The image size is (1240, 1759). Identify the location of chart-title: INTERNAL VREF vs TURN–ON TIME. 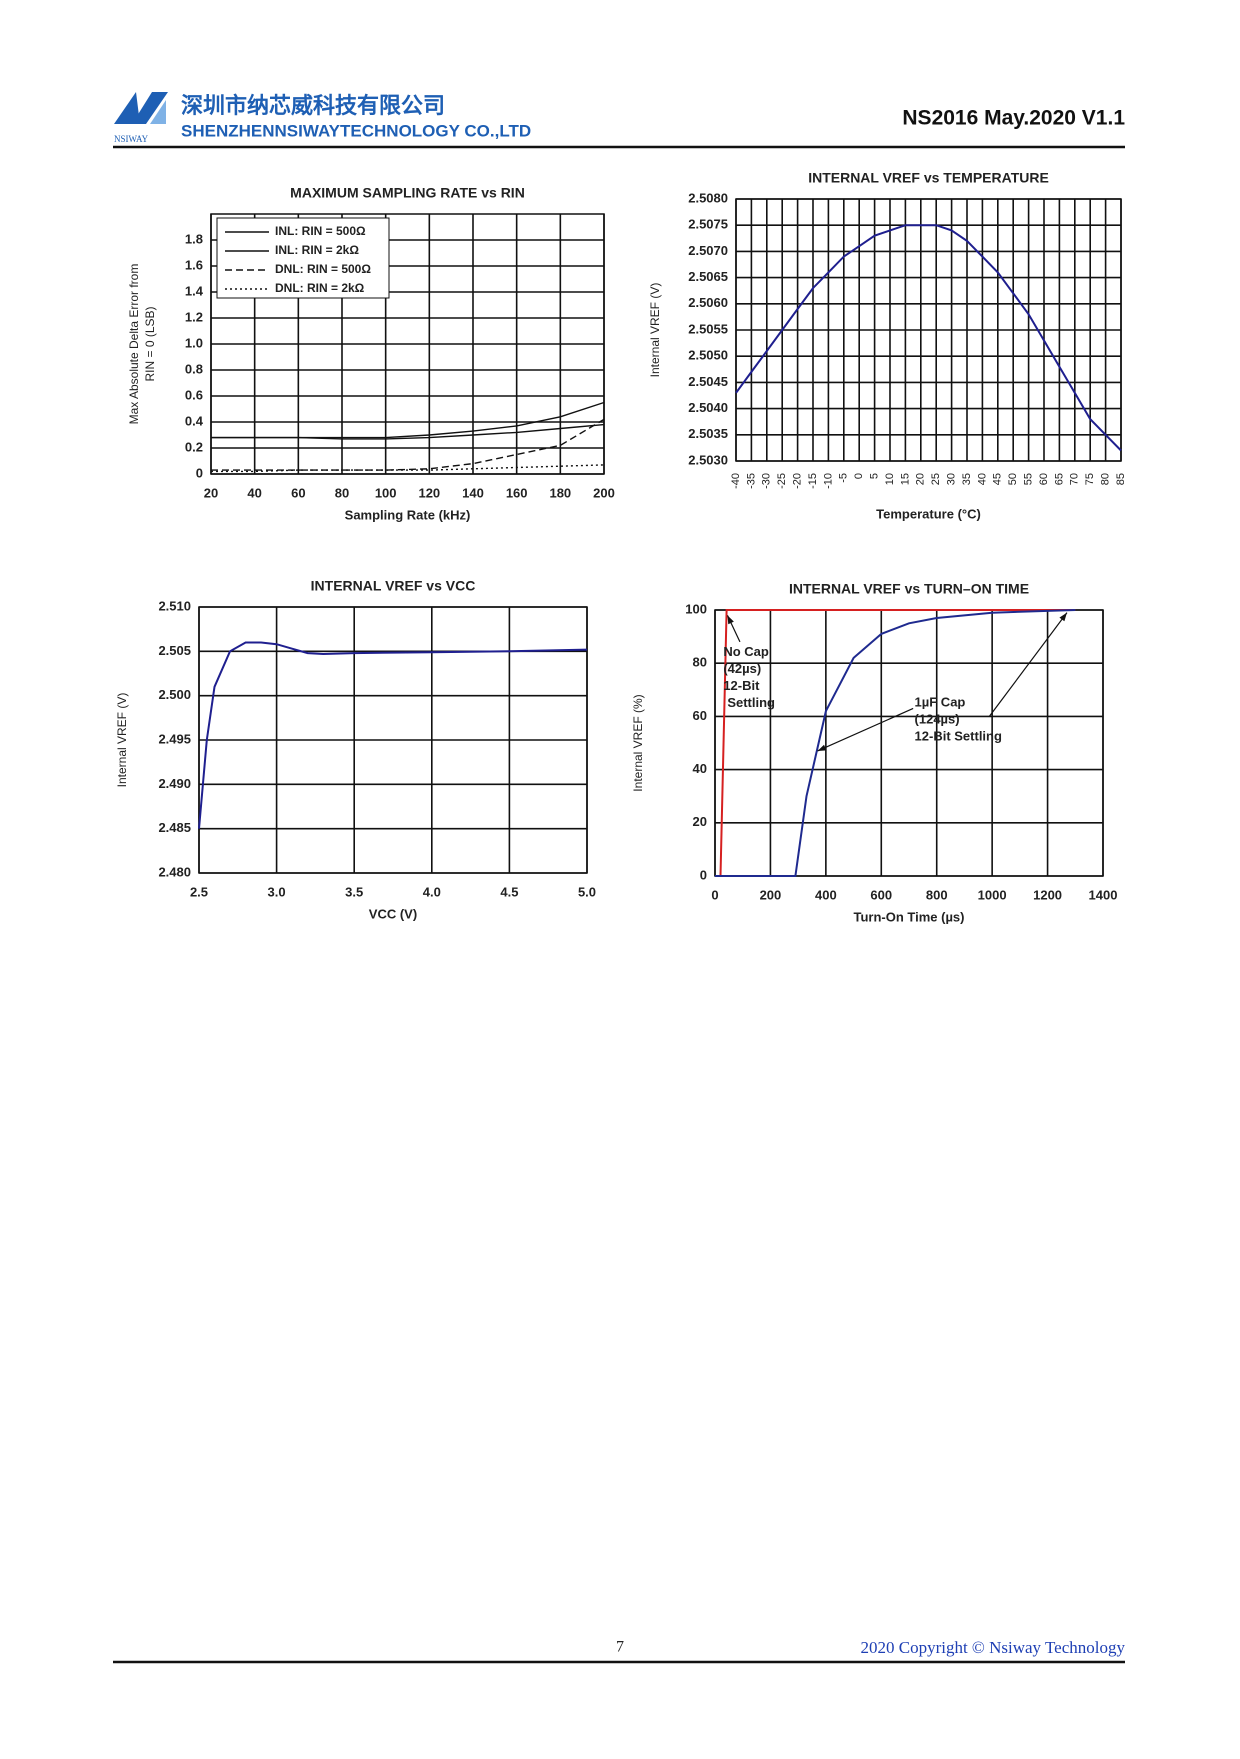
(909, 589).